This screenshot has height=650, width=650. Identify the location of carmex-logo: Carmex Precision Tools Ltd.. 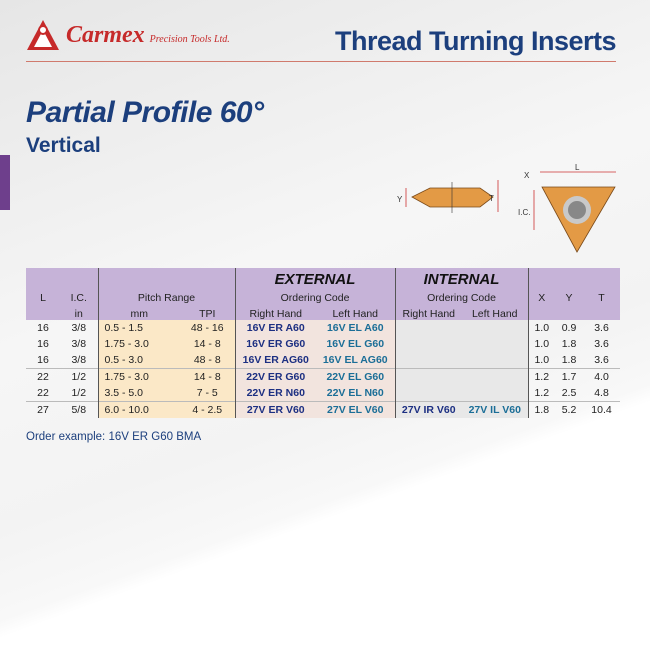
(128, 35).